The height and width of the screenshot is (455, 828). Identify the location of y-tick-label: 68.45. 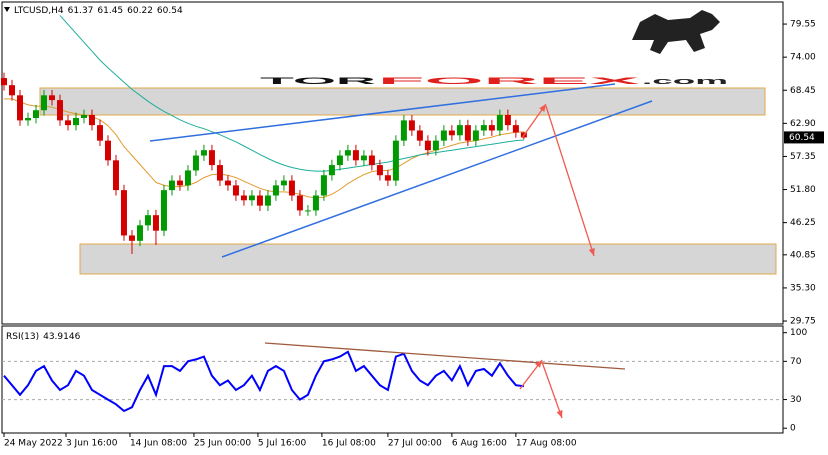
(803, 91).